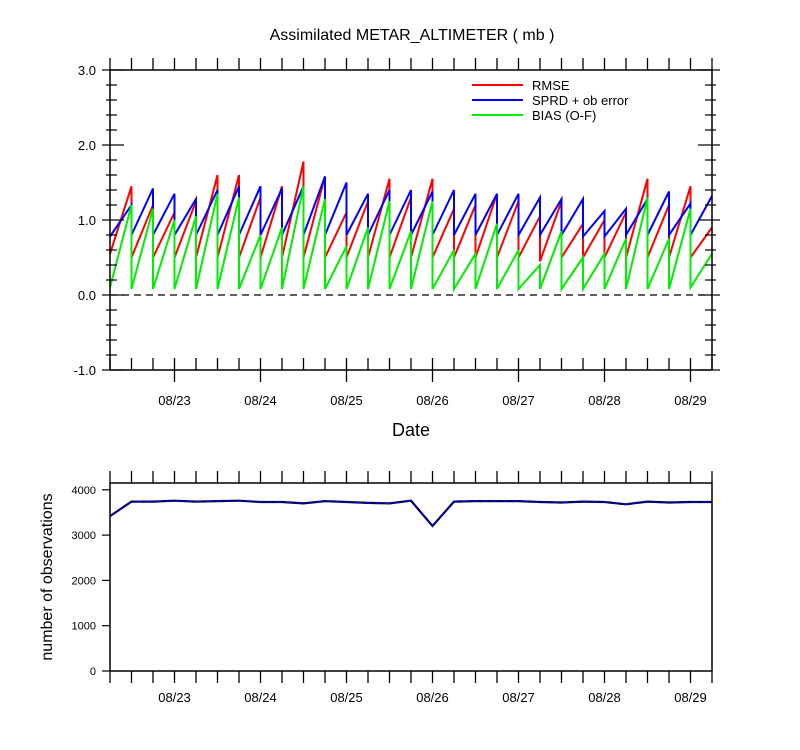 This screenshot has height=750, width=800. I want to click on series-line-bias-o-f, so click(411, 239).